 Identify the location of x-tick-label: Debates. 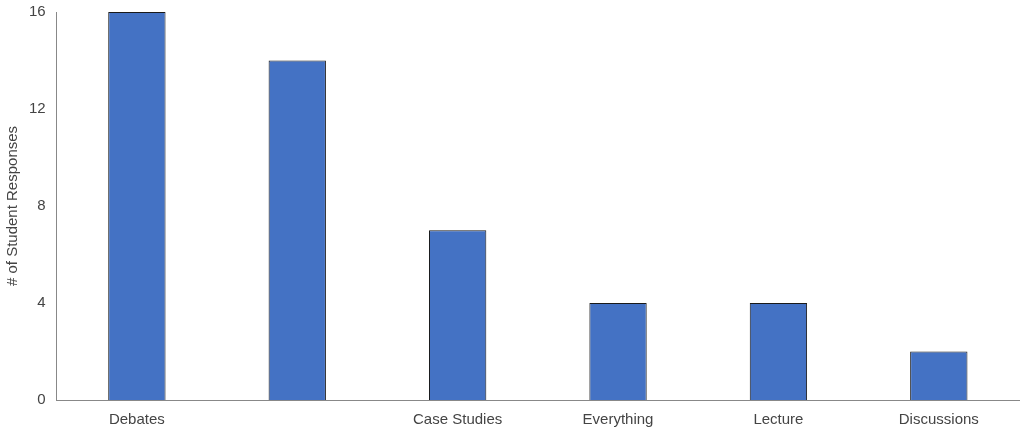
(136, 419).